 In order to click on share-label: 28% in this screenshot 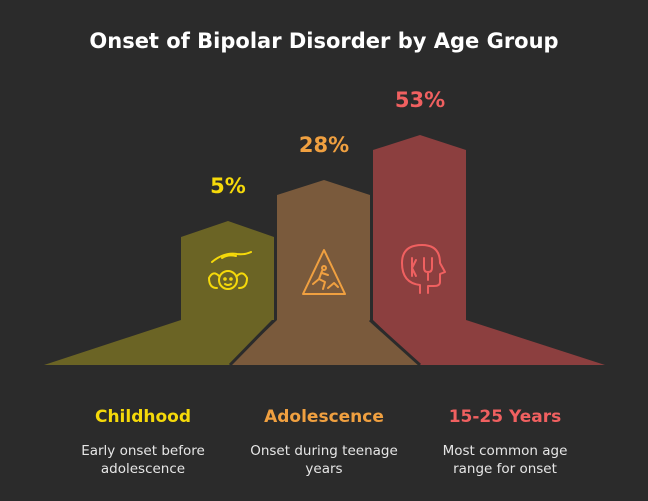, I will do `click(324, 145)`.